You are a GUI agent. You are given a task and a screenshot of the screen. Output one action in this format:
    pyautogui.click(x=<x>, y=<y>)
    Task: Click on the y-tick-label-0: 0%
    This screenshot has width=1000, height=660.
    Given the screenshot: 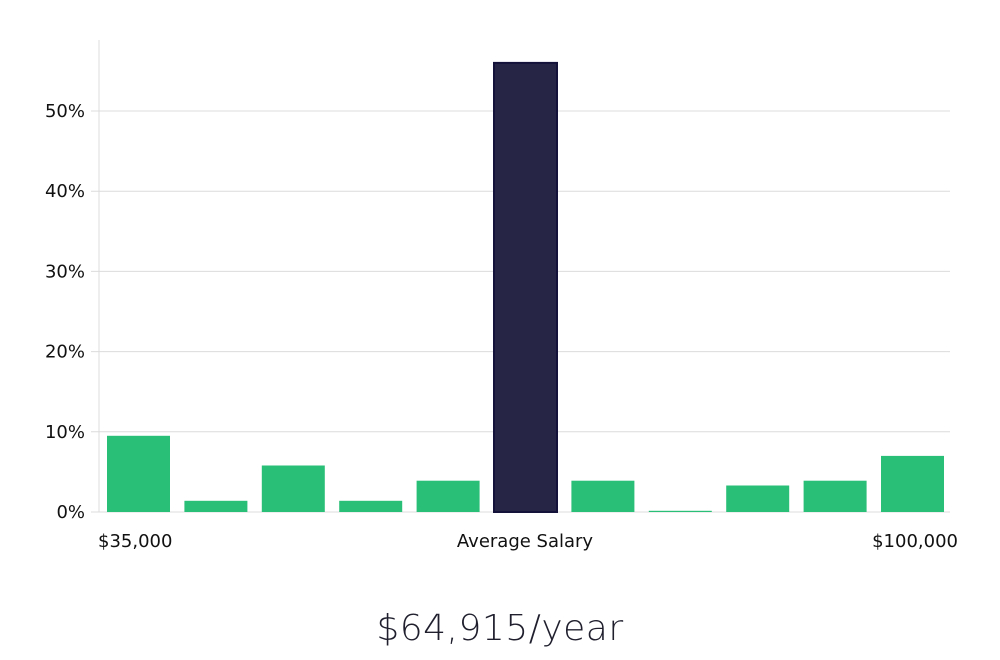 What is the action you would take?
    pyautogui.click(x=70, y=512)
    